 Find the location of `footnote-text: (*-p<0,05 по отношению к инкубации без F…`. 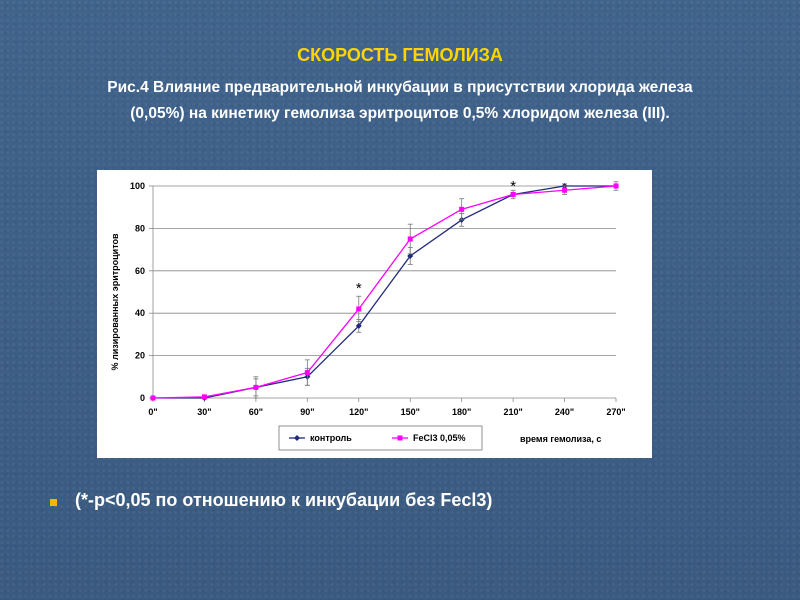

footnote-text: (*-p<0,05 по отношению к инкубации без F… is located at coordinates (284, 500).